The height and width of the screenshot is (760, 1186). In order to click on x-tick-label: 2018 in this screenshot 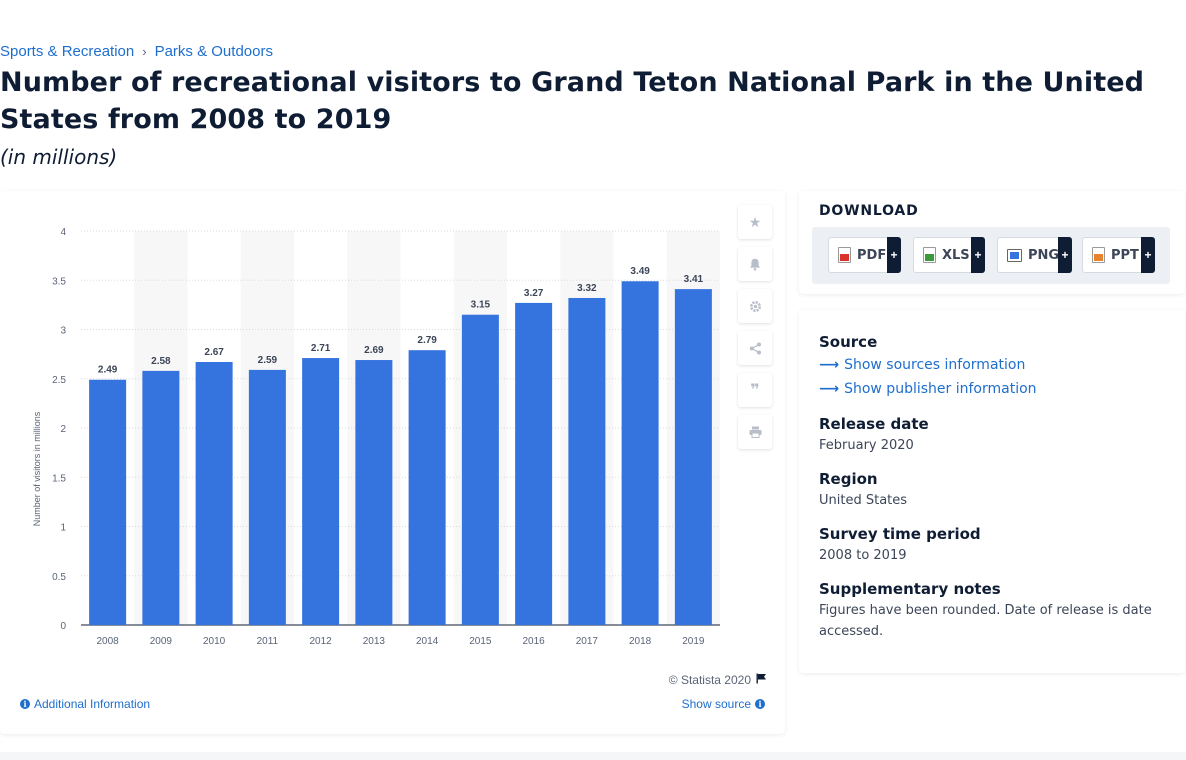, I will do `click(640, 641)`.